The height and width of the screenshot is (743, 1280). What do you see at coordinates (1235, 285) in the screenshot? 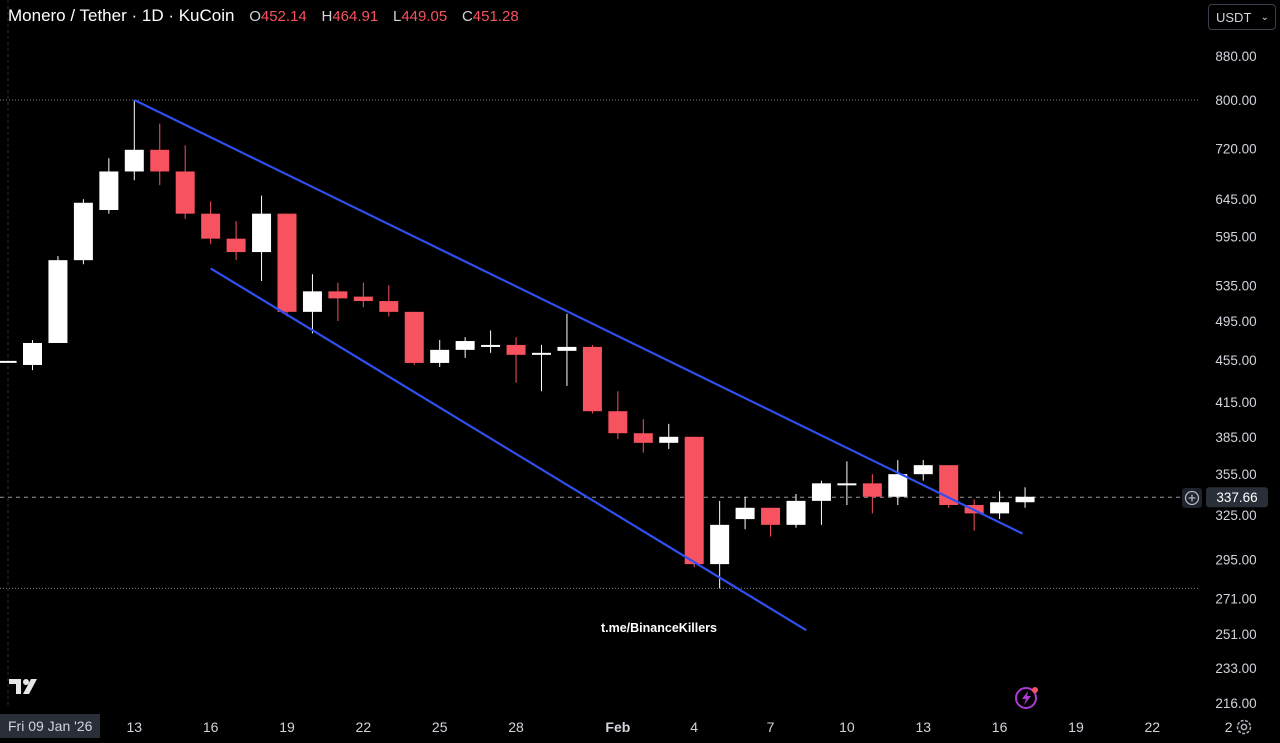
I see `y-tick-label: 535.00` at bounding box center [1235, 285].